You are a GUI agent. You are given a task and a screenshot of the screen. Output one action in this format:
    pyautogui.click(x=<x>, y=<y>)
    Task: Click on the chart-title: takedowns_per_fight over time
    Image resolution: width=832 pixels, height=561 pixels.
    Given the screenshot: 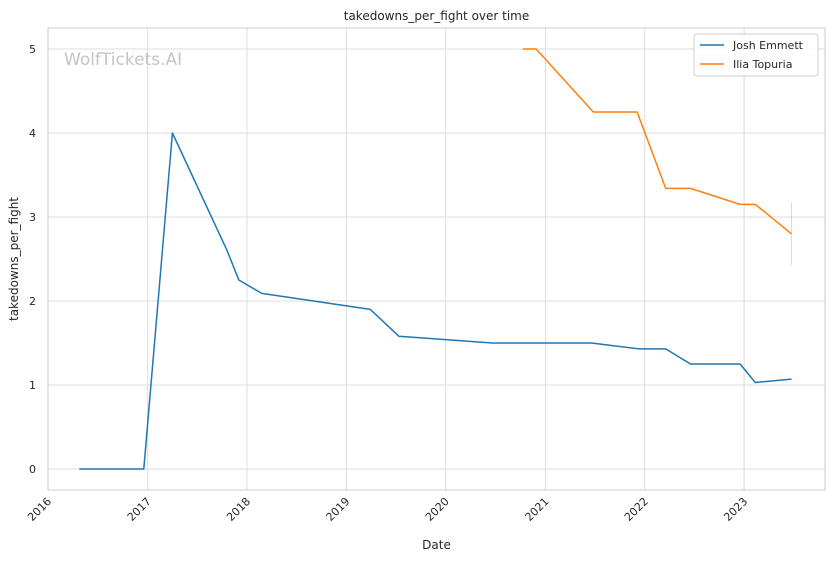 What is the action you would take?
    pyautogui.click(x=437, y=16)
    